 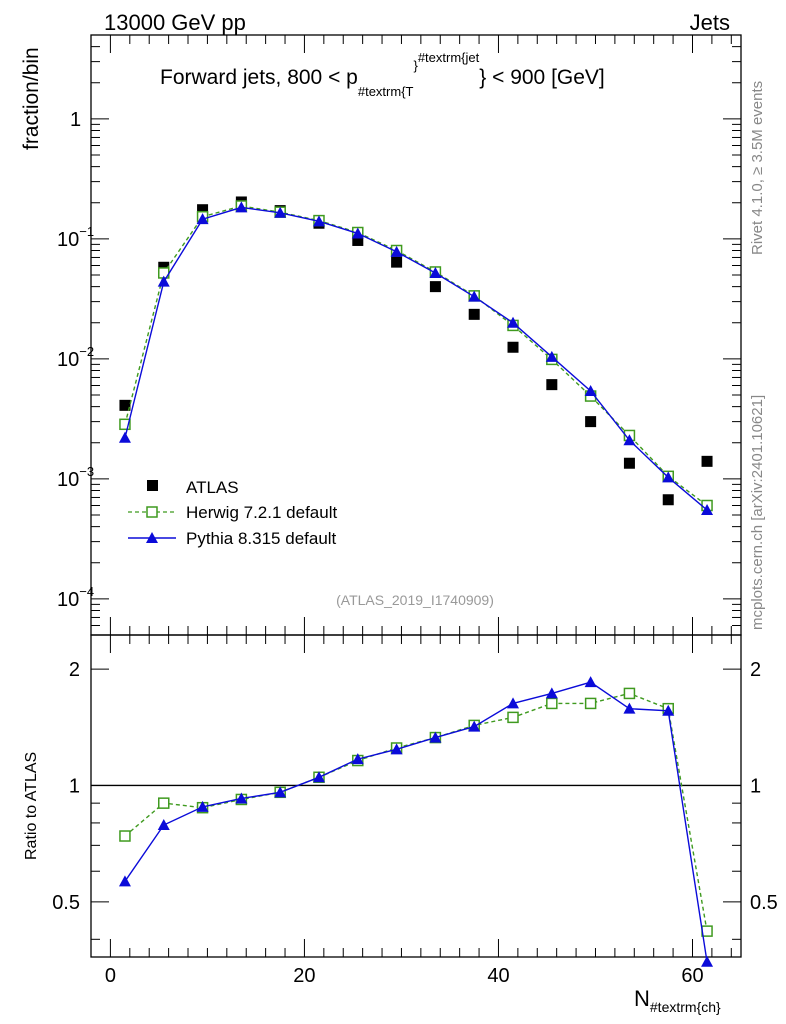 I want to click on plot-title-sup: #textrm{jet, so click(x=449, y=57).